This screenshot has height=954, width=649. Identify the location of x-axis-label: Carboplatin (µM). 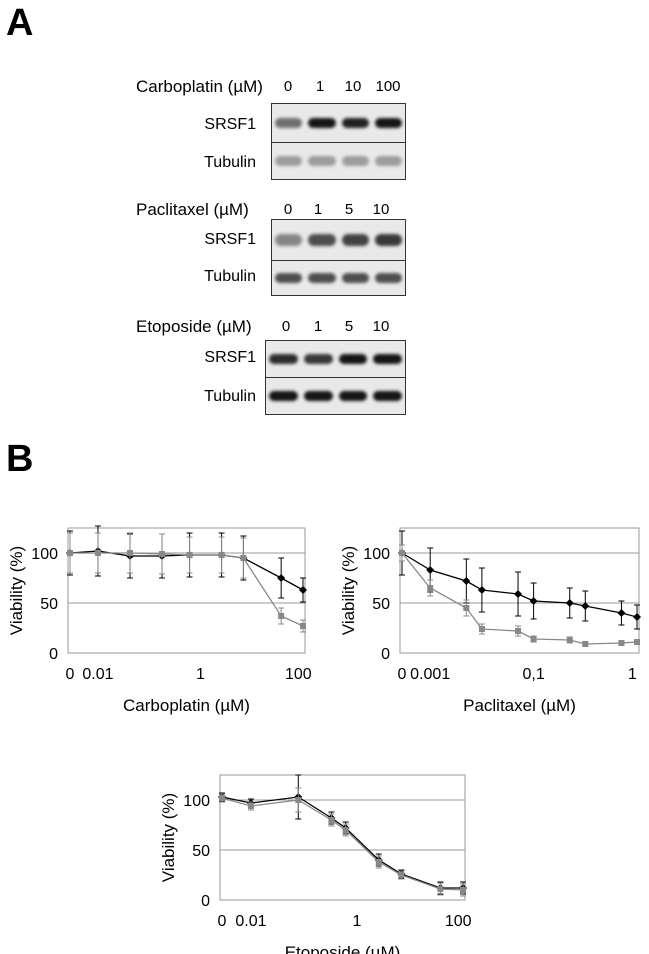
(186, 705).